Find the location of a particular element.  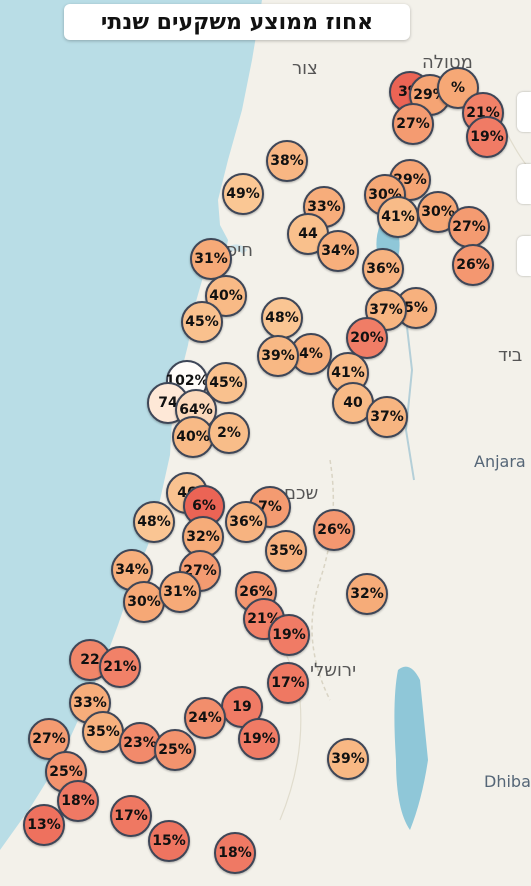

station-marker: 15% is located at coordinates (169, 841).